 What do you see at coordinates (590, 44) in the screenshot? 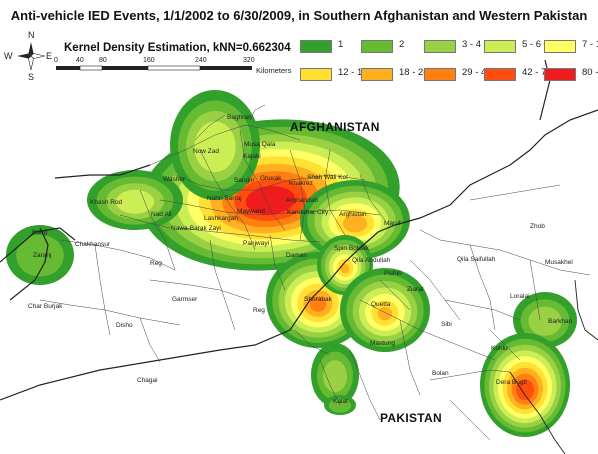
I see `legend-label: 7 - 11` at bounding box center [590, 44].